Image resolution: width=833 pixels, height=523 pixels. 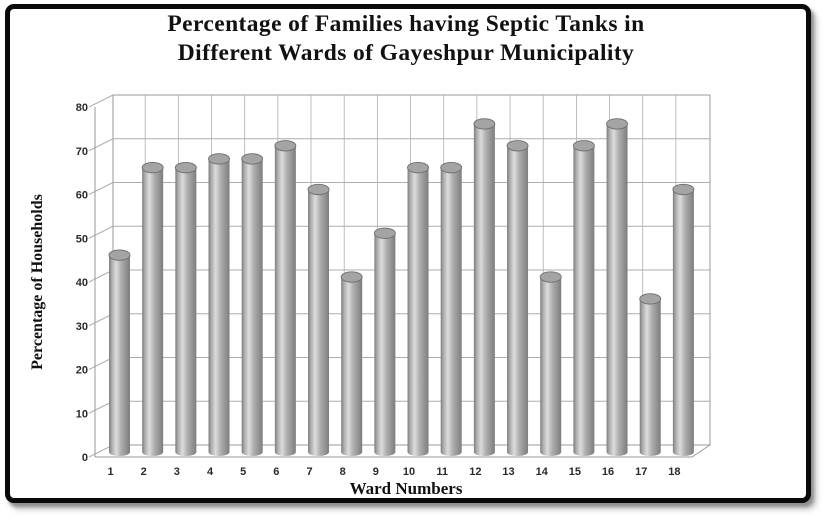 I want to click on y-tick-label: 60, so click(x=82, y=196).